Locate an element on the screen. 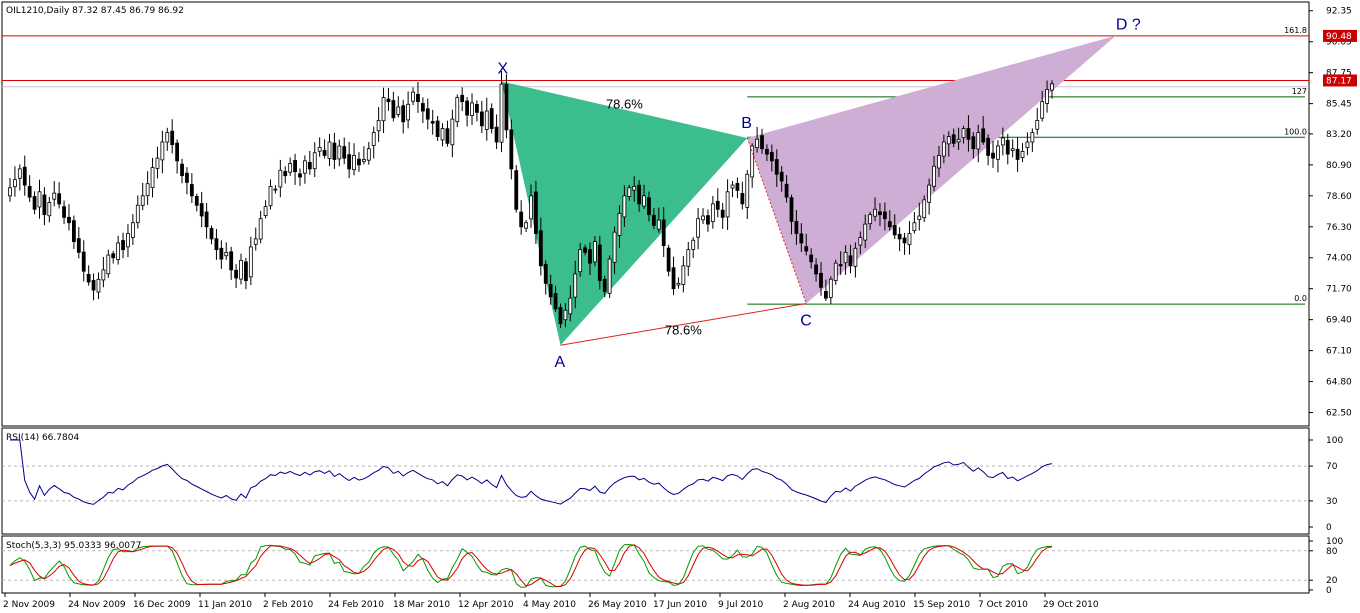 The width and height of the screenshot is (1360, 613). stoch-signal-line is located at coordinates (531, 566).